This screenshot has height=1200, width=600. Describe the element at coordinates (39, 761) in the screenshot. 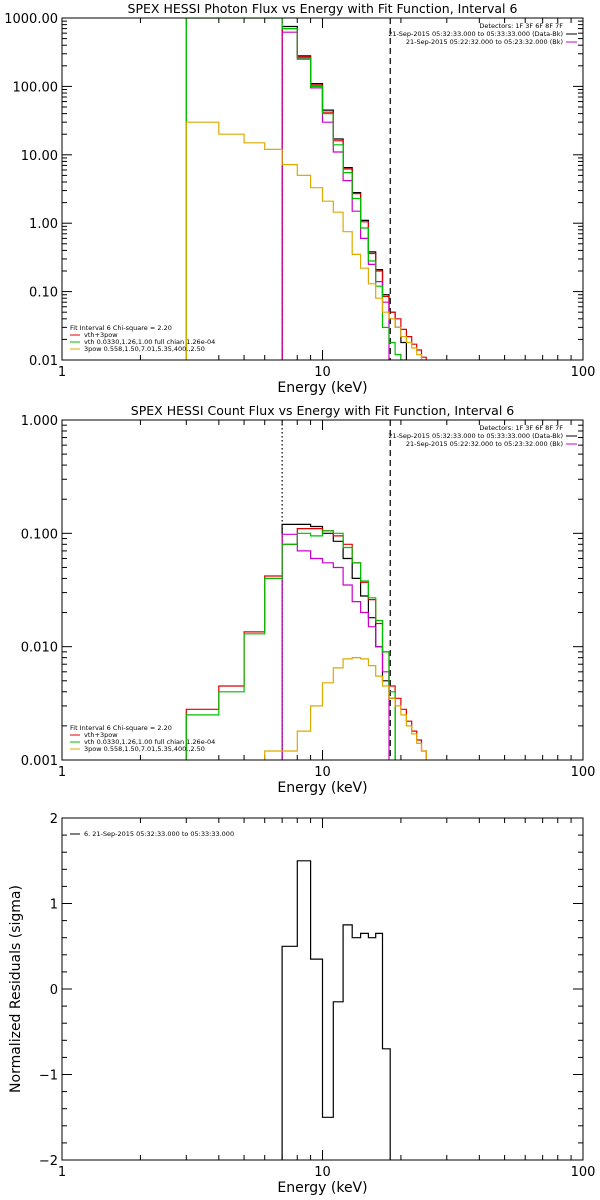

I see `y-tick-label: 0.001` at that location.